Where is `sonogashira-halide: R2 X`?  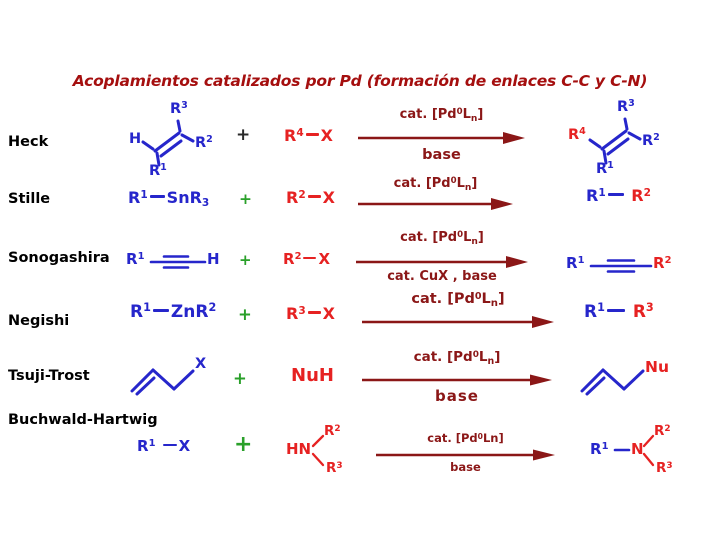 sonogashira-halide: R2 X is located at coordinates (307, 259).